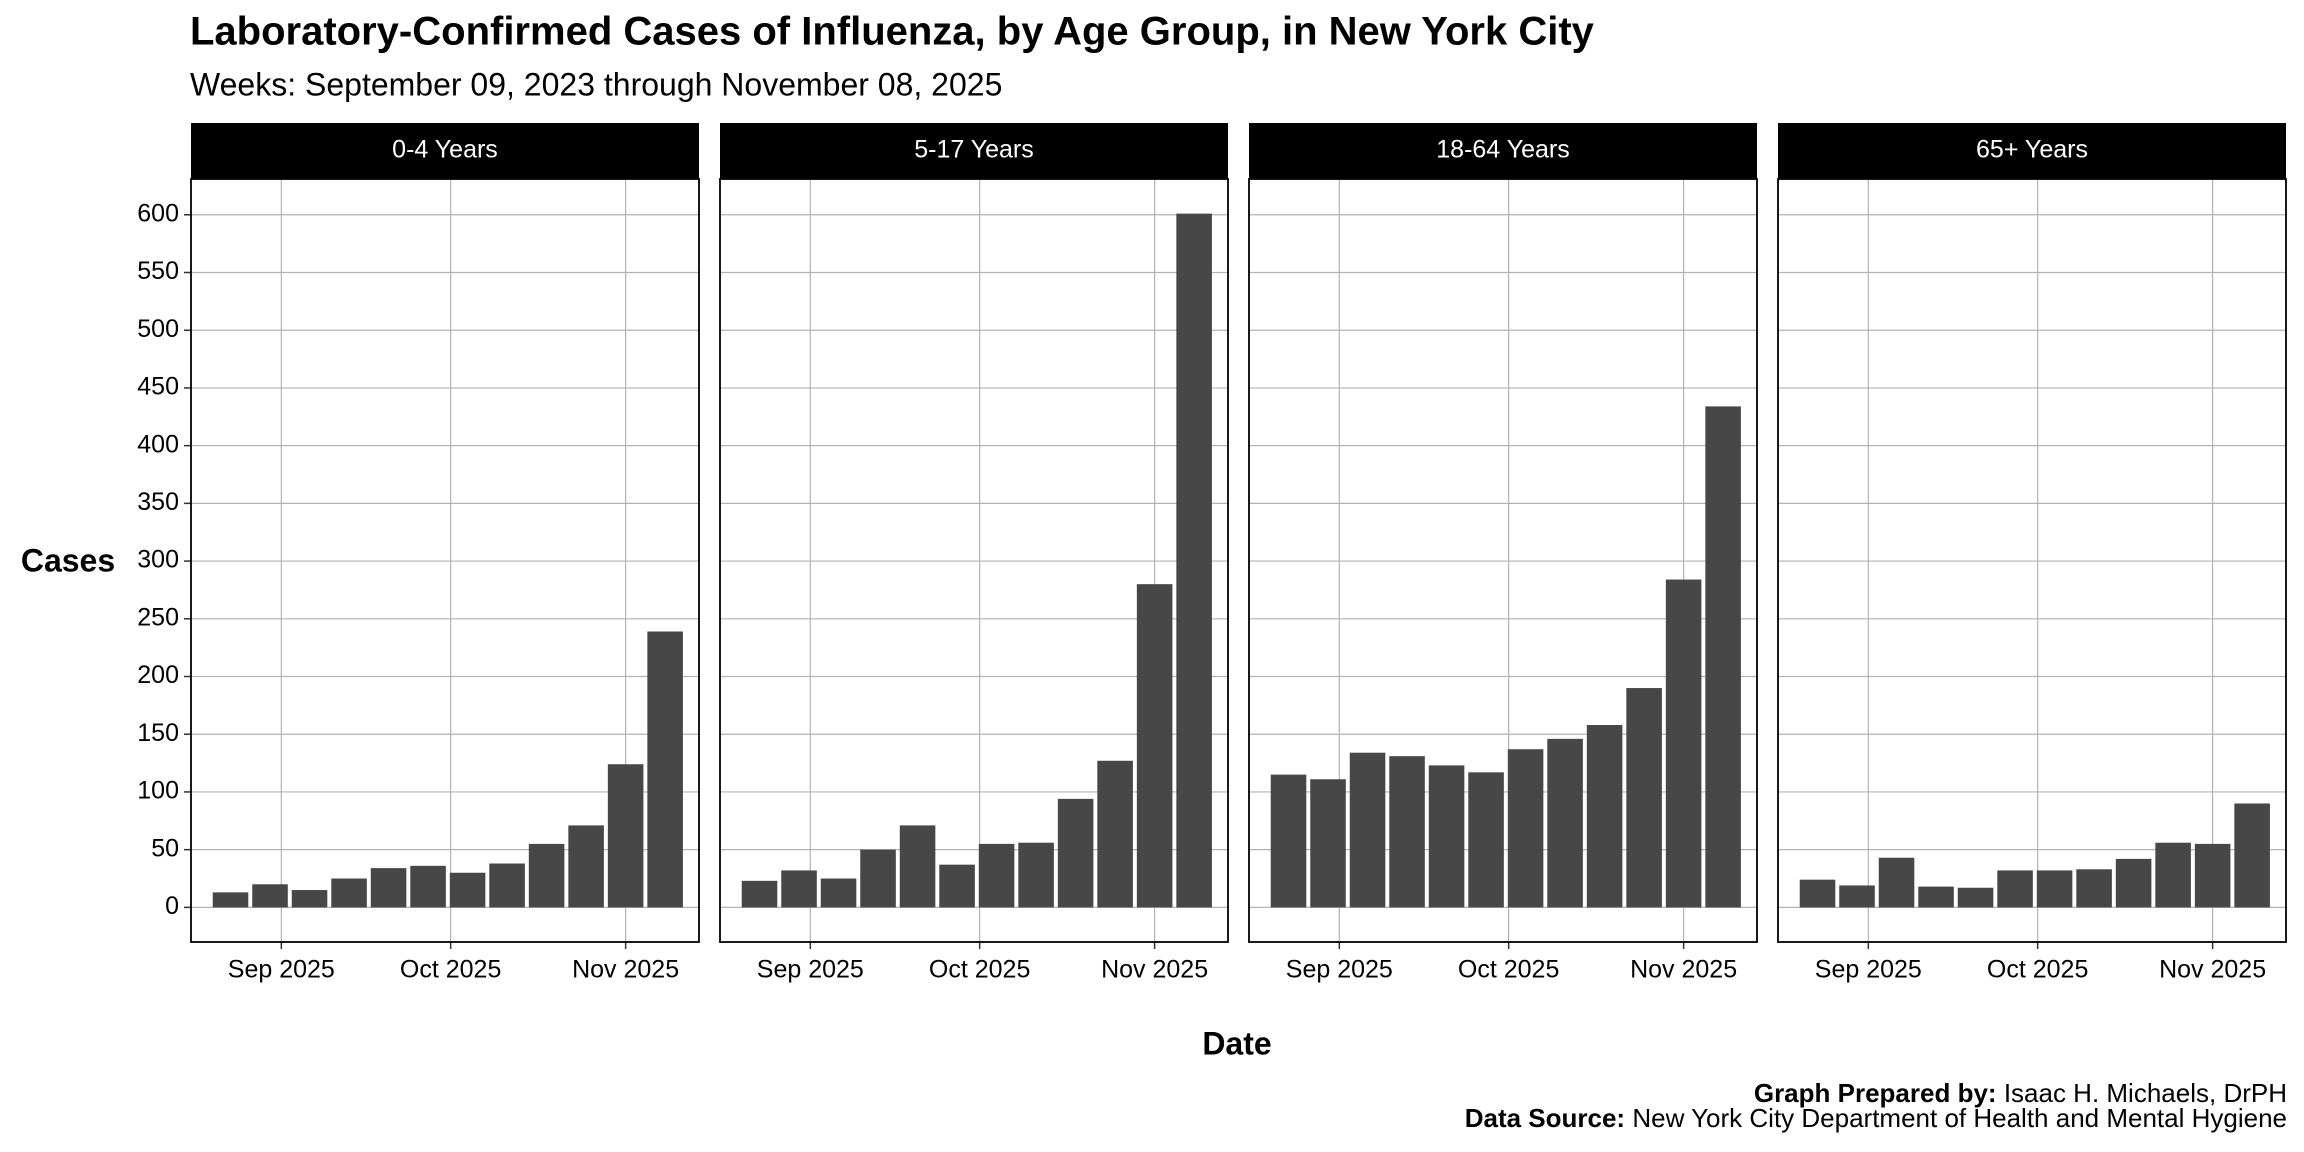 The width and height of the screenshot is (2304, 1152). I want to click on facet-title: 65+ Years, so click(2032, 150).